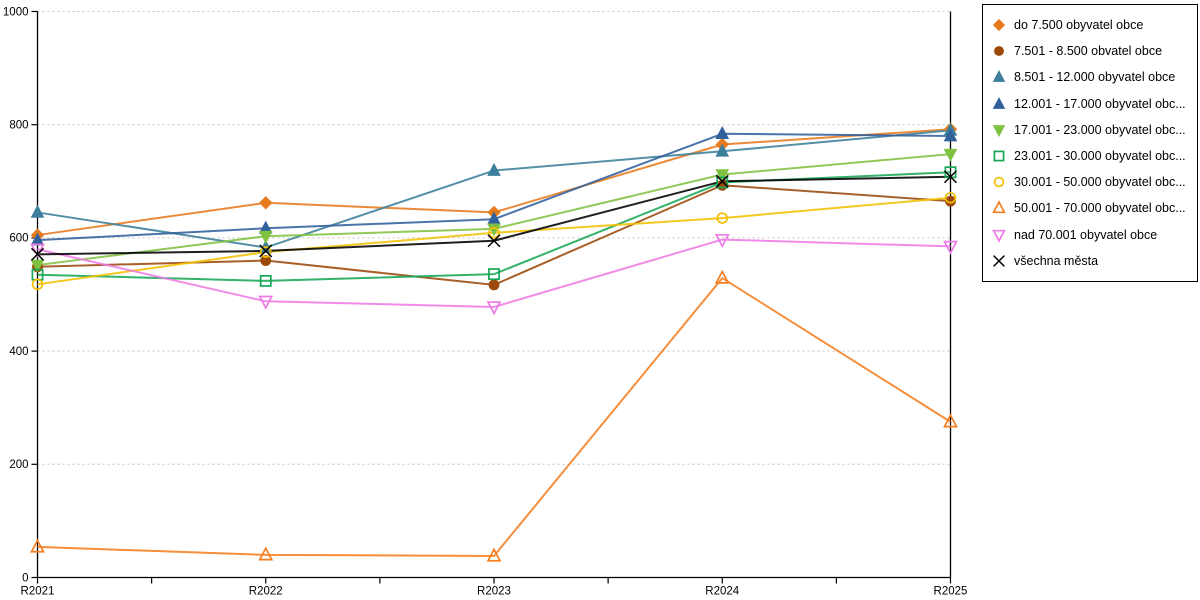  I want to click on legend-item: 7.501 - 8.500 obvatel obce, so click(1090, 51).